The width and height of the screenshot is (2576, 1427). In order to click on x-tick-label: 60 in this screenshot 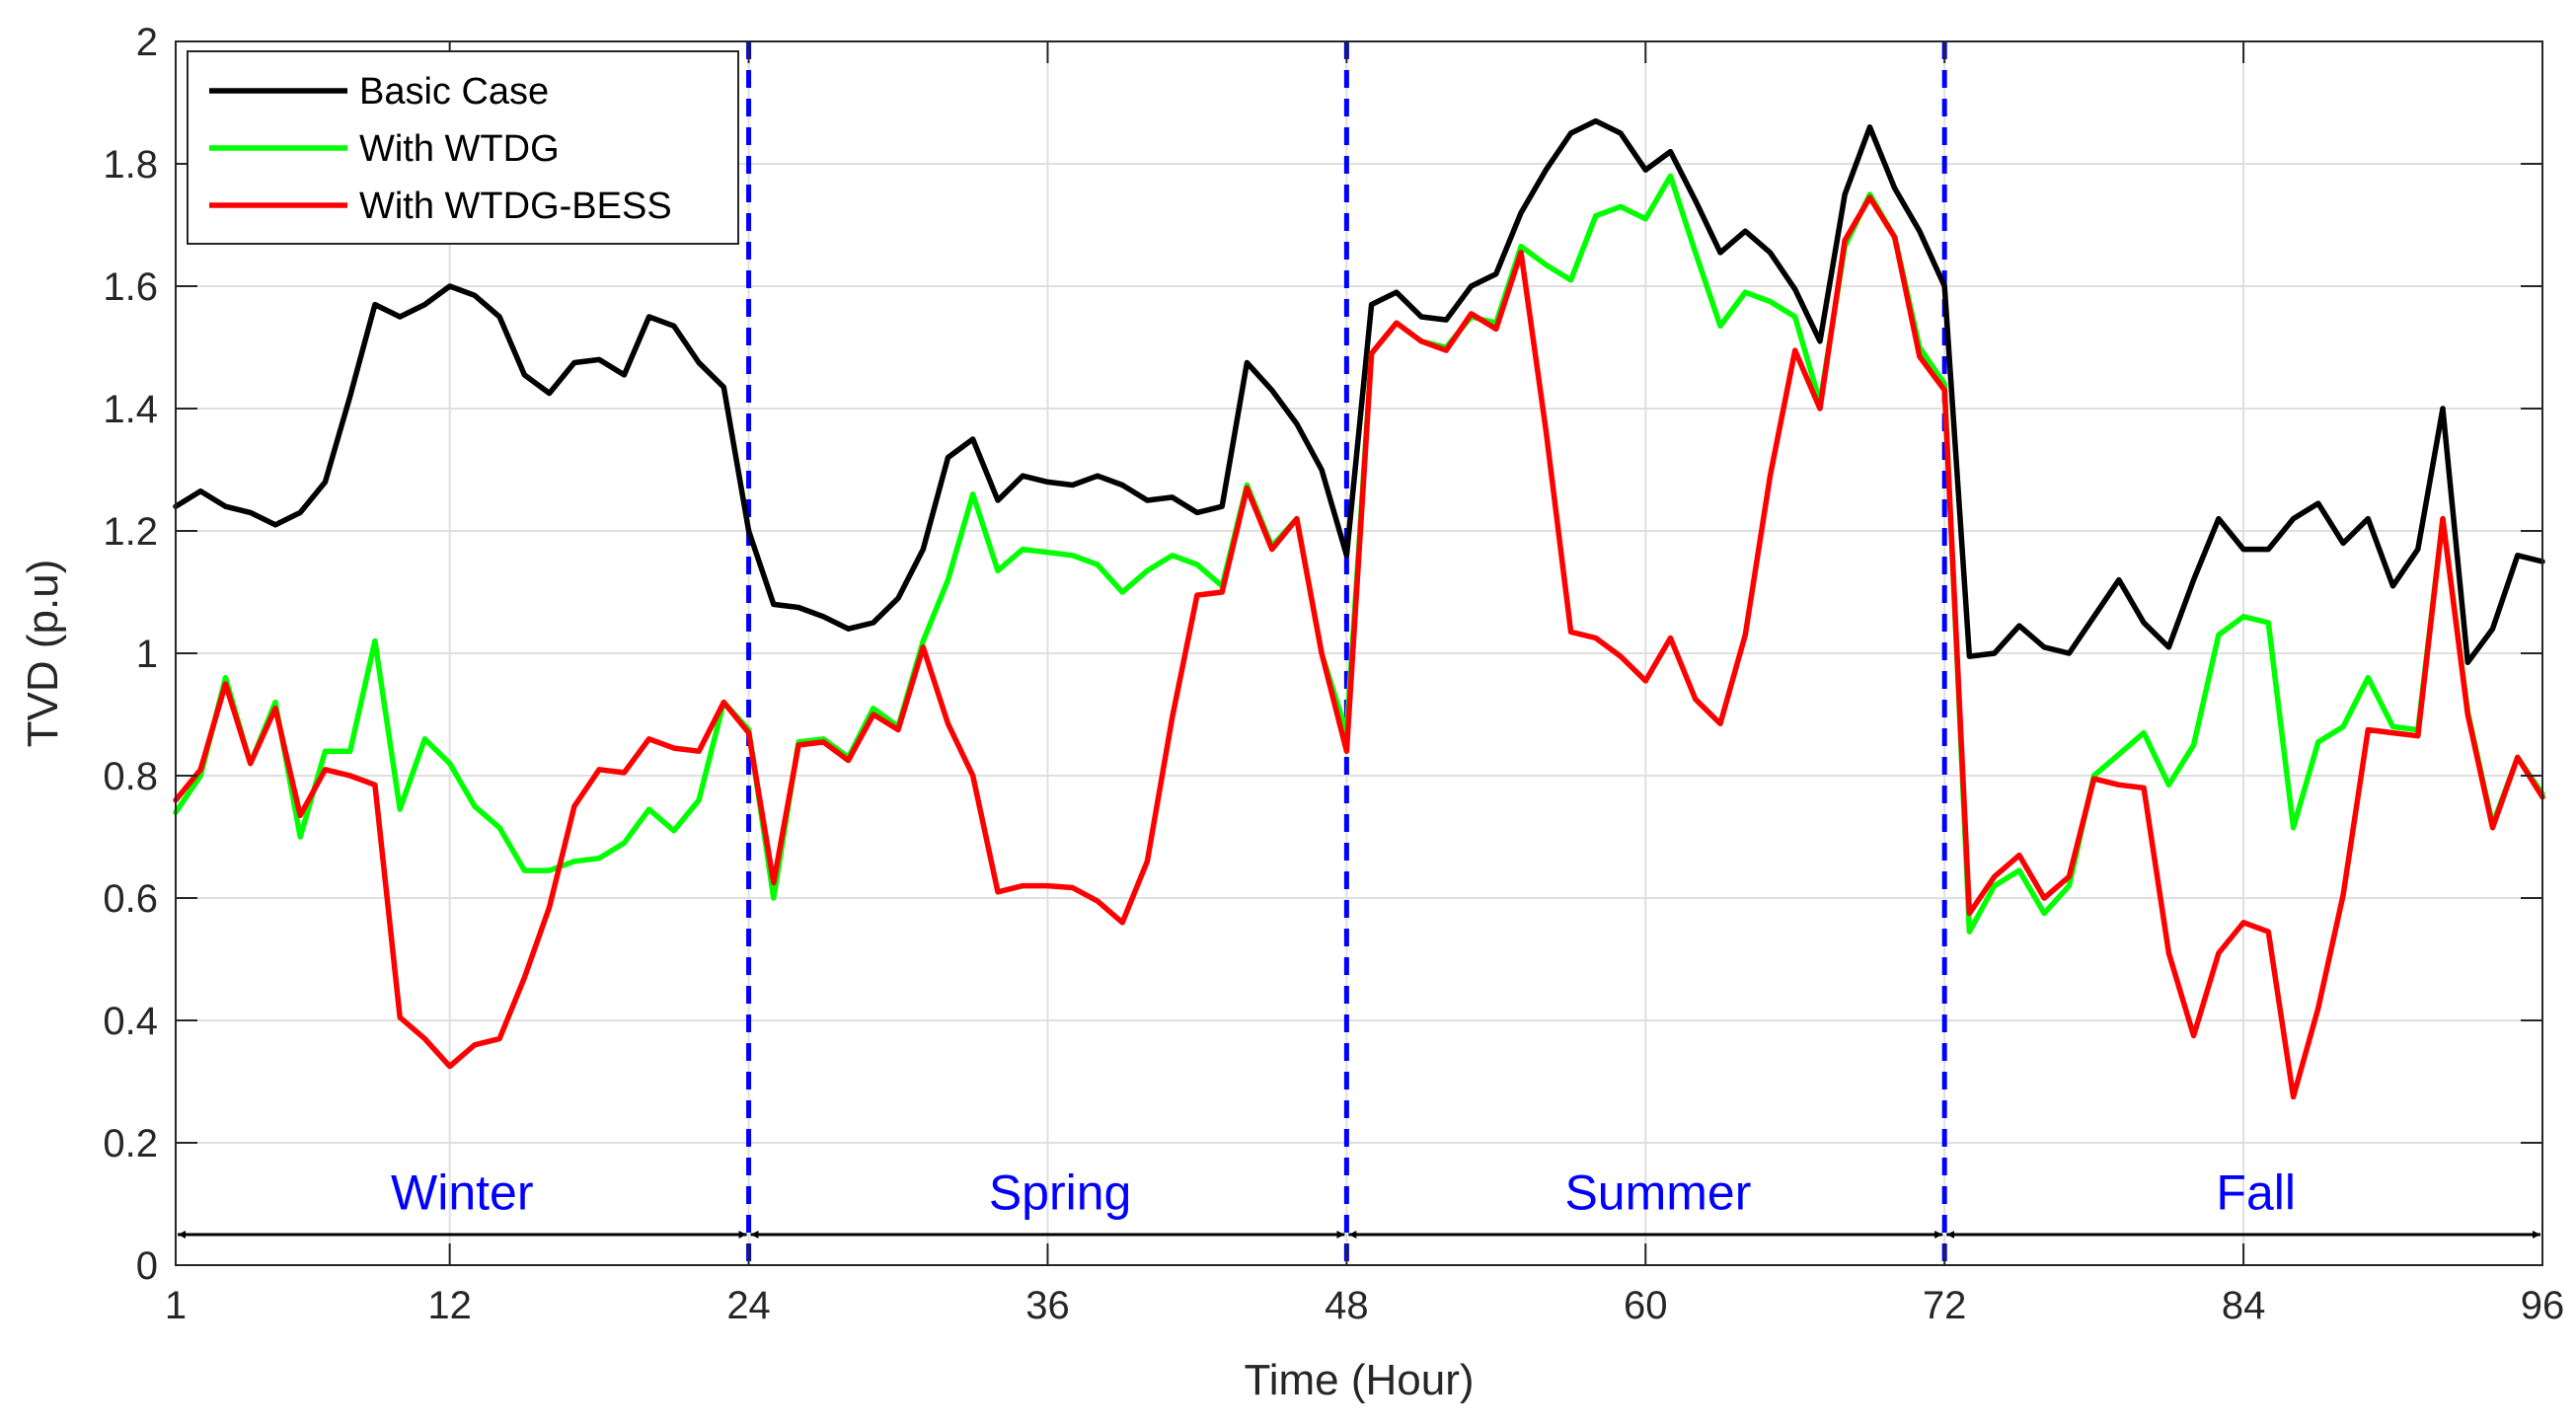, I will do `click(1646, 1305)`.